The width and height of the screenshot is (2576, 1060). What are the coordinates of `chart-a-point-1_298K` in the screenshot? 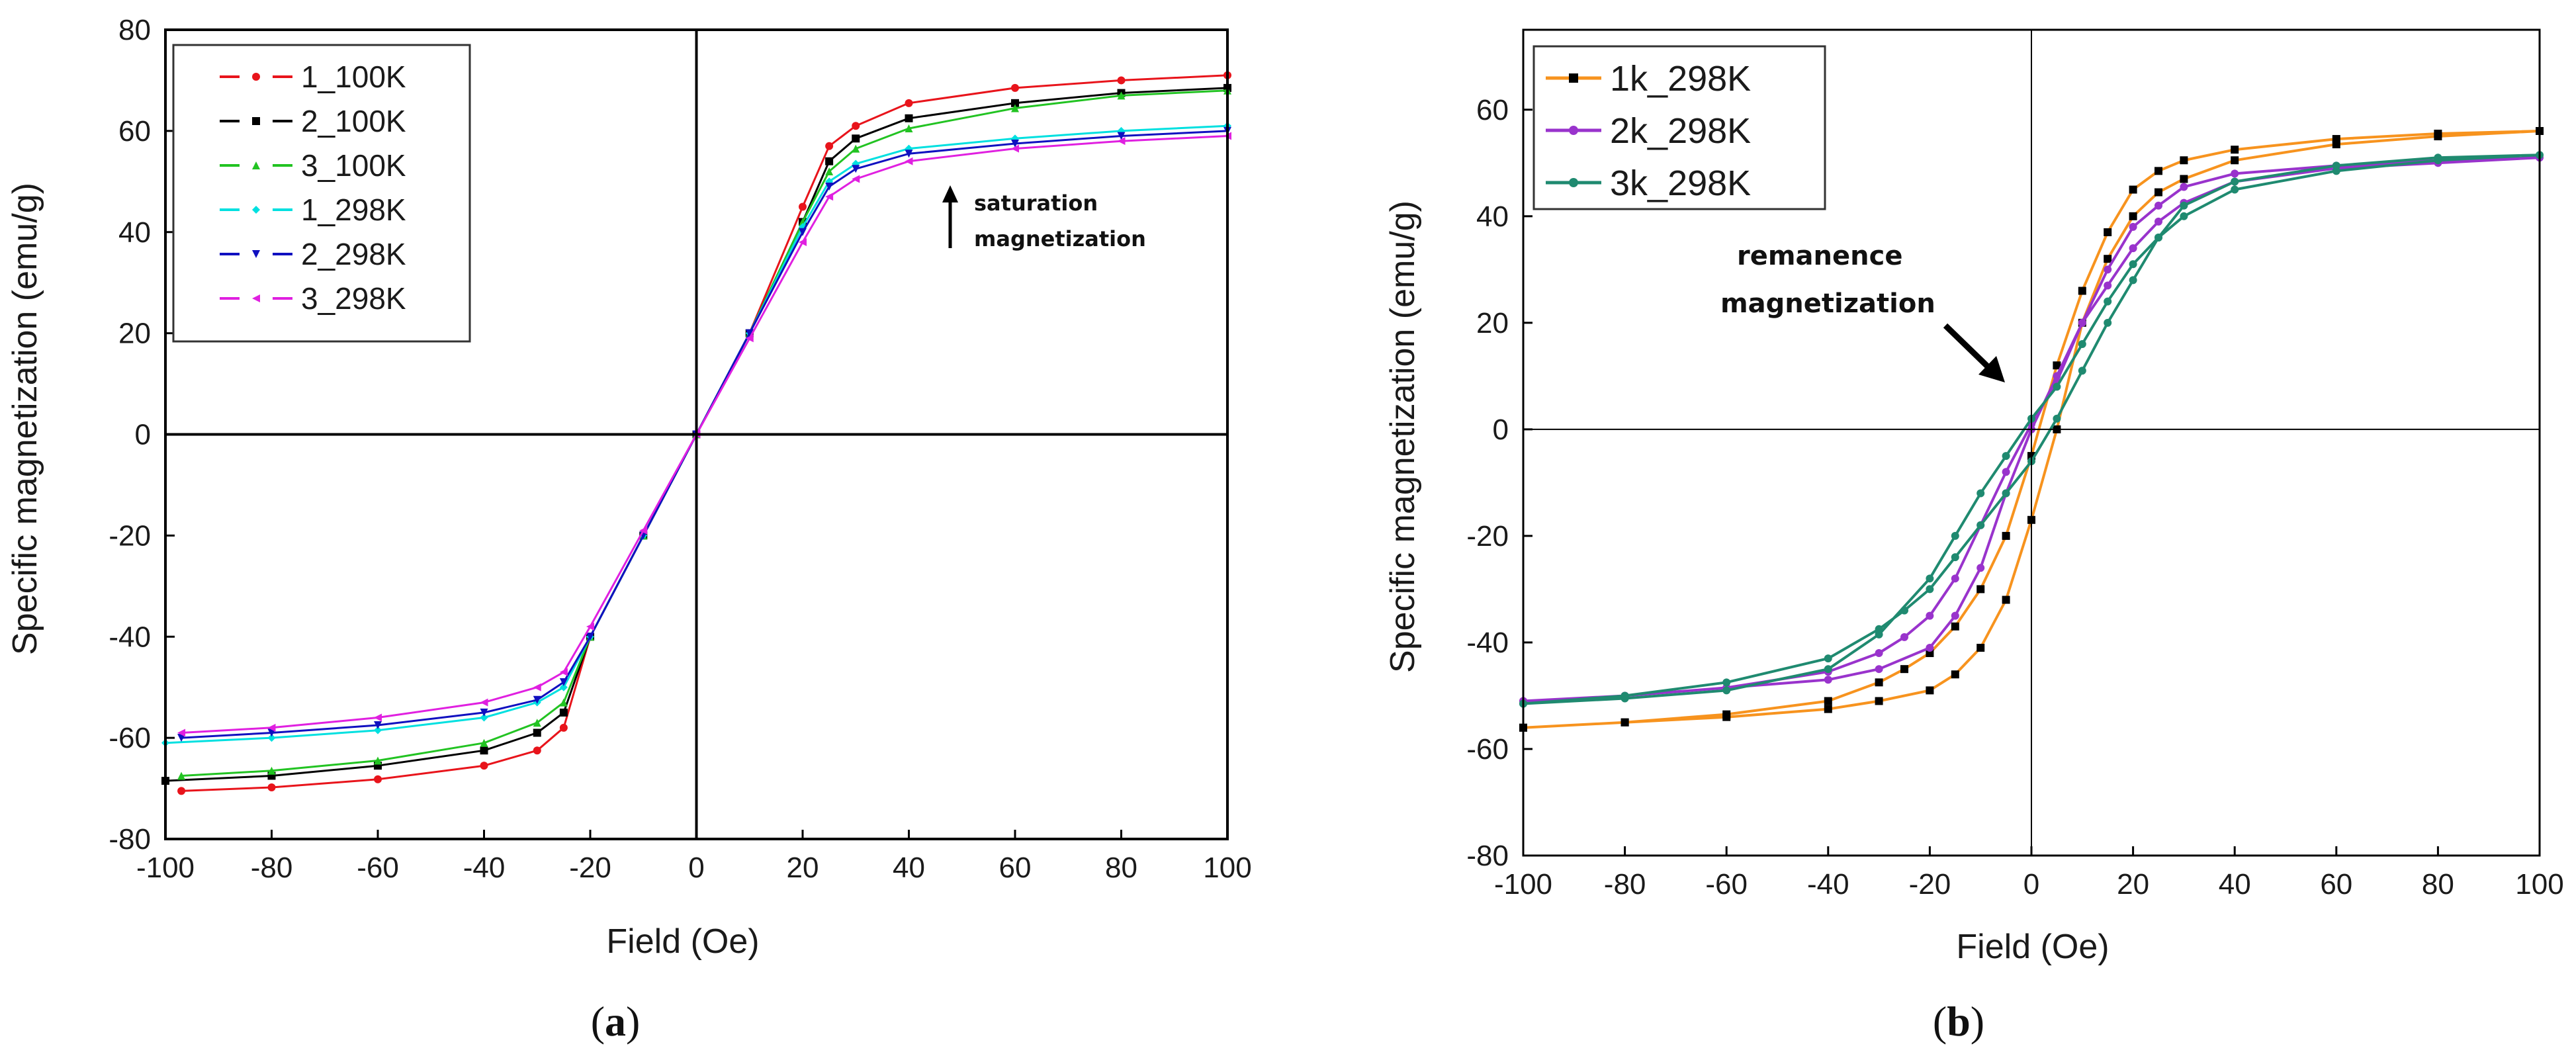 It's located at (484, 717).